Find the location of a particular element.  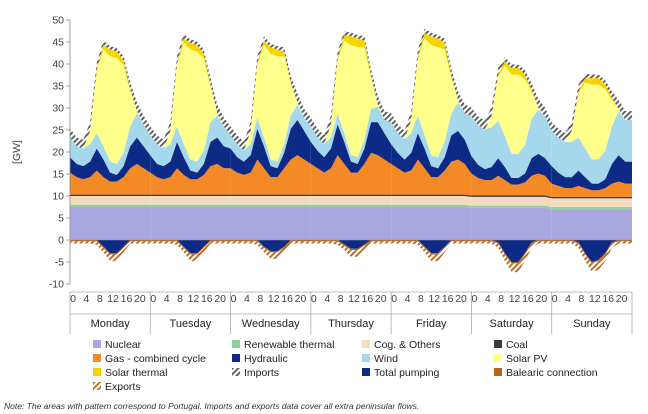

legend-label: Gas - combined cycle is located at coordinates (155, 359).